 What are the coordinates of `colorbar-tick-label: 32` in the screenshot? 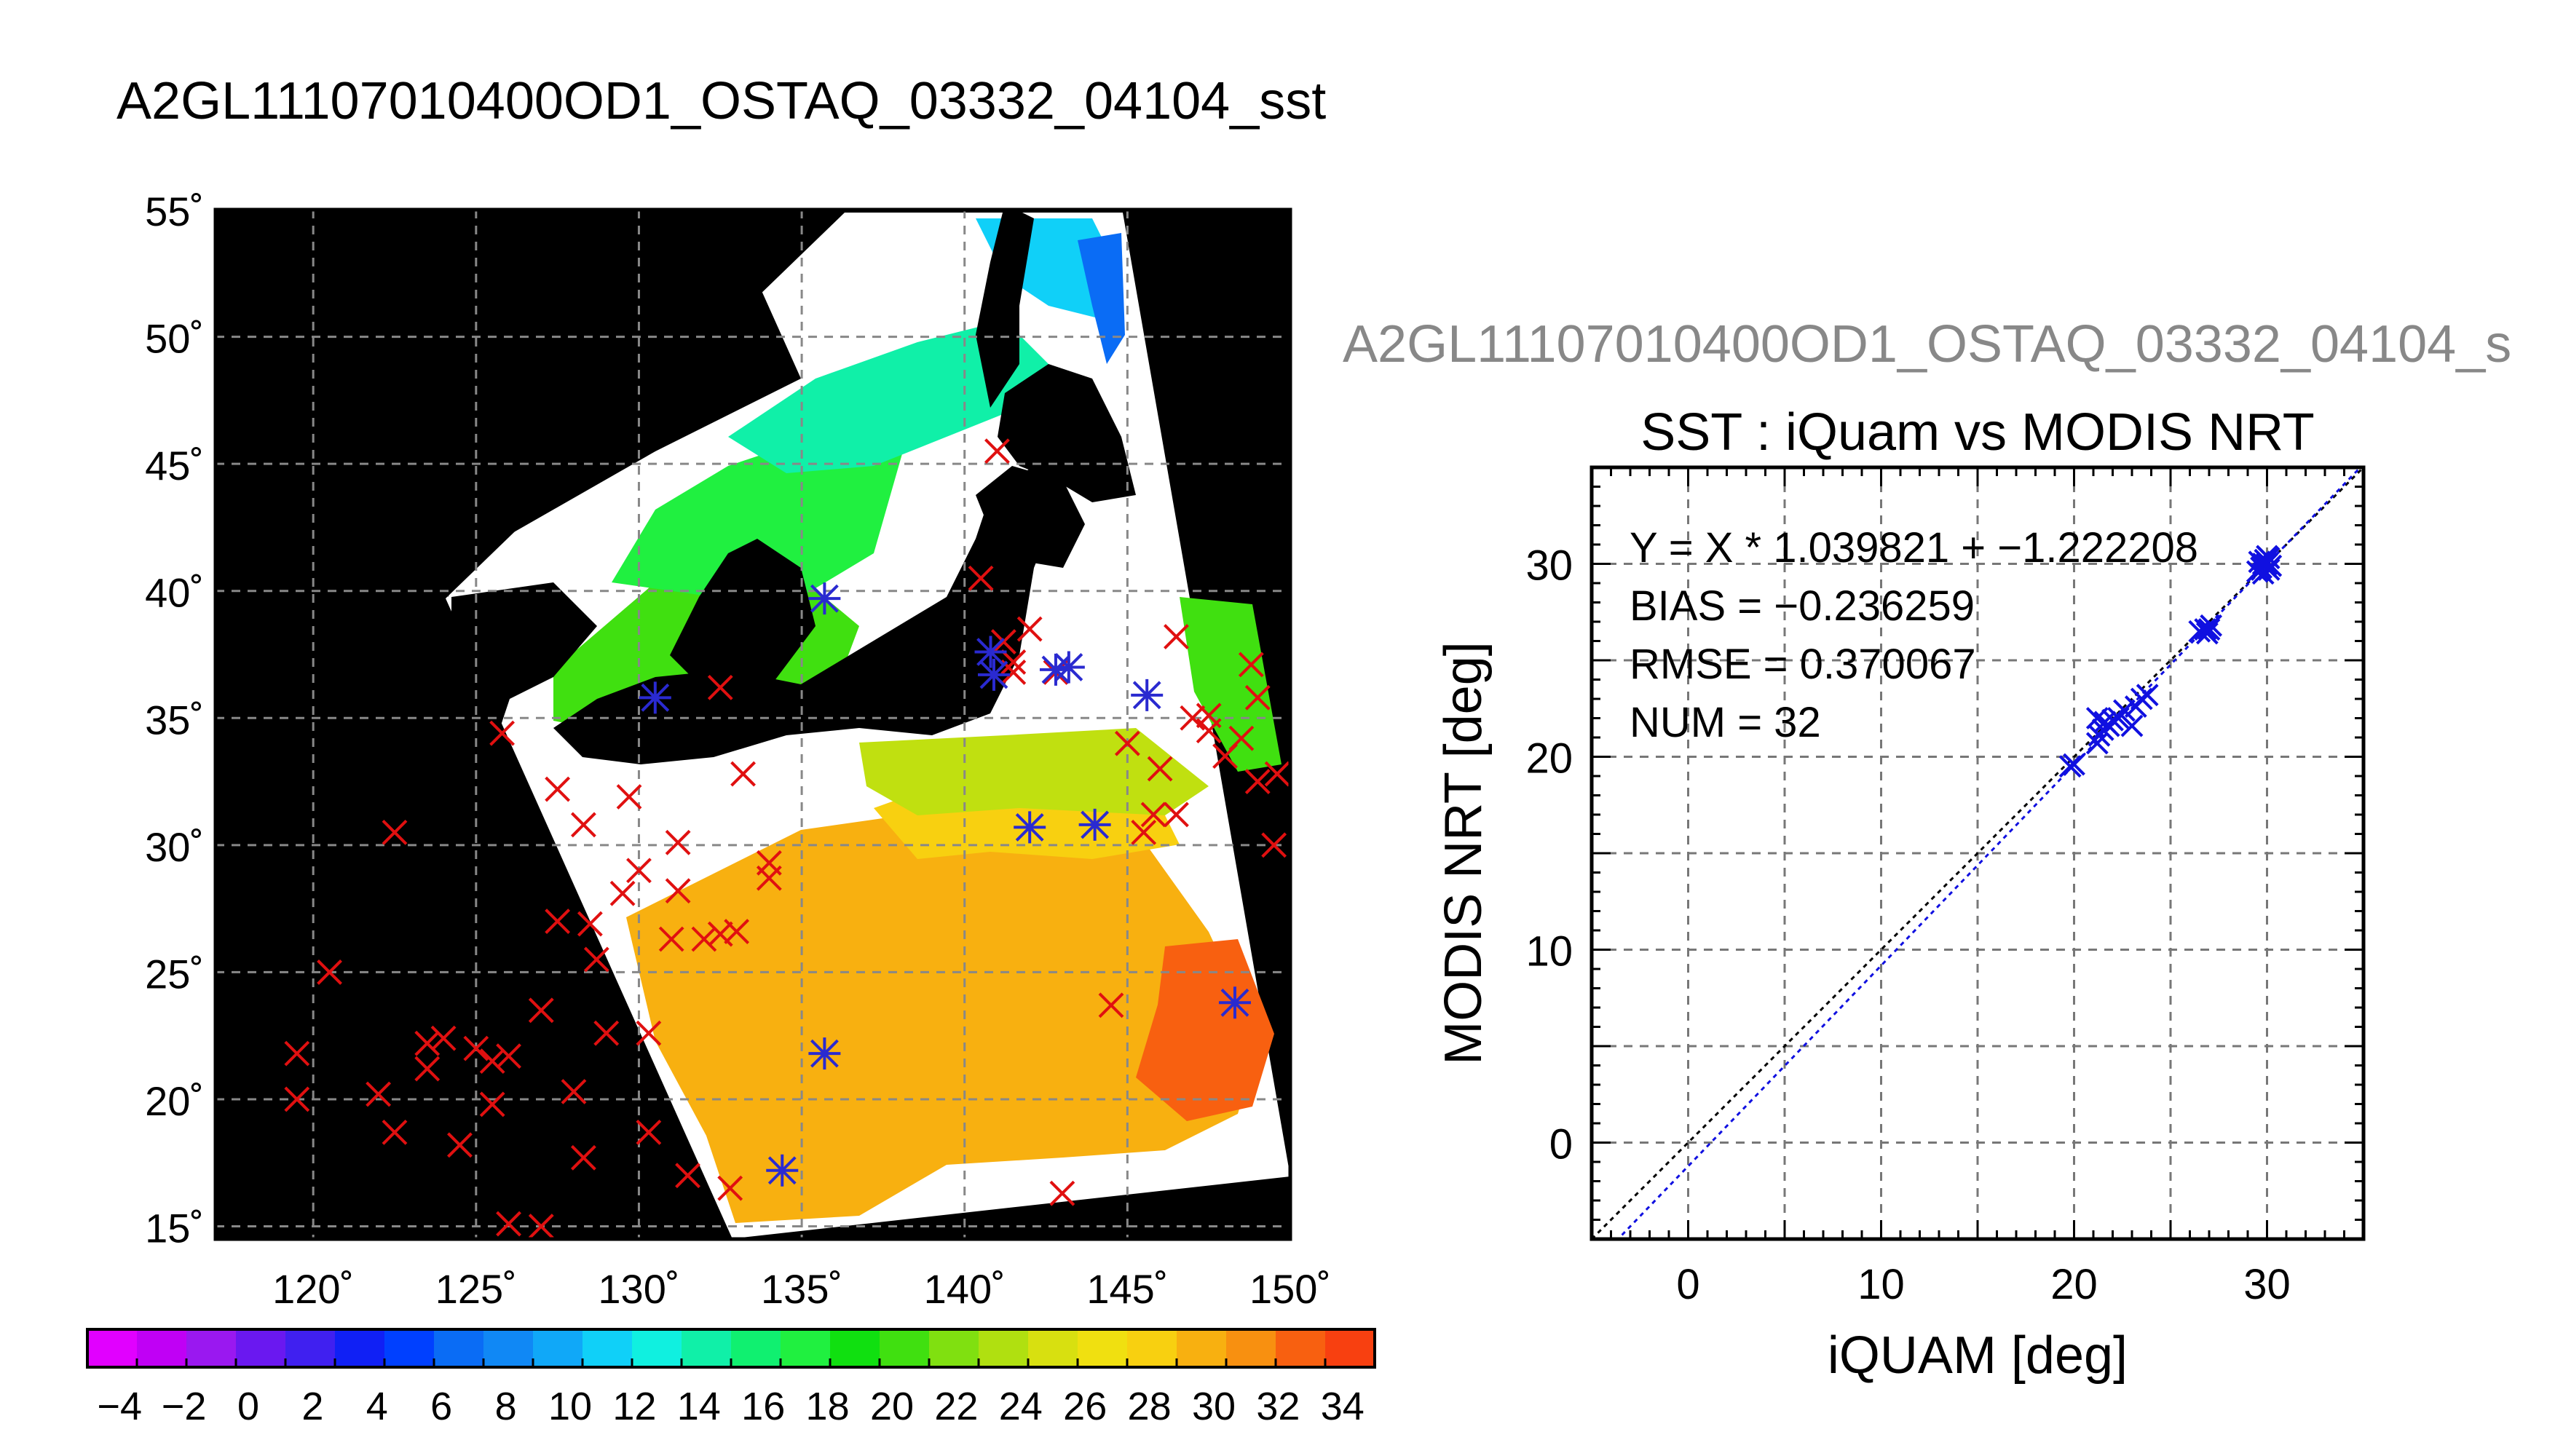 It's located at (1278, 1406).